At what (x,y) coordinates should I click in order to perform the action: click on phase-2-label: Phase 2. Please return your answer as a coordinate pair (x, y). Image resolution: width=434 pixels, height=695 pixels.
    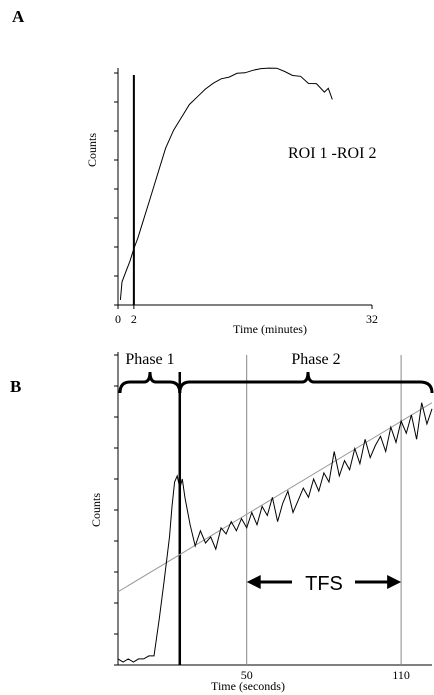
    Looking at the image, I should click on (315, 359).